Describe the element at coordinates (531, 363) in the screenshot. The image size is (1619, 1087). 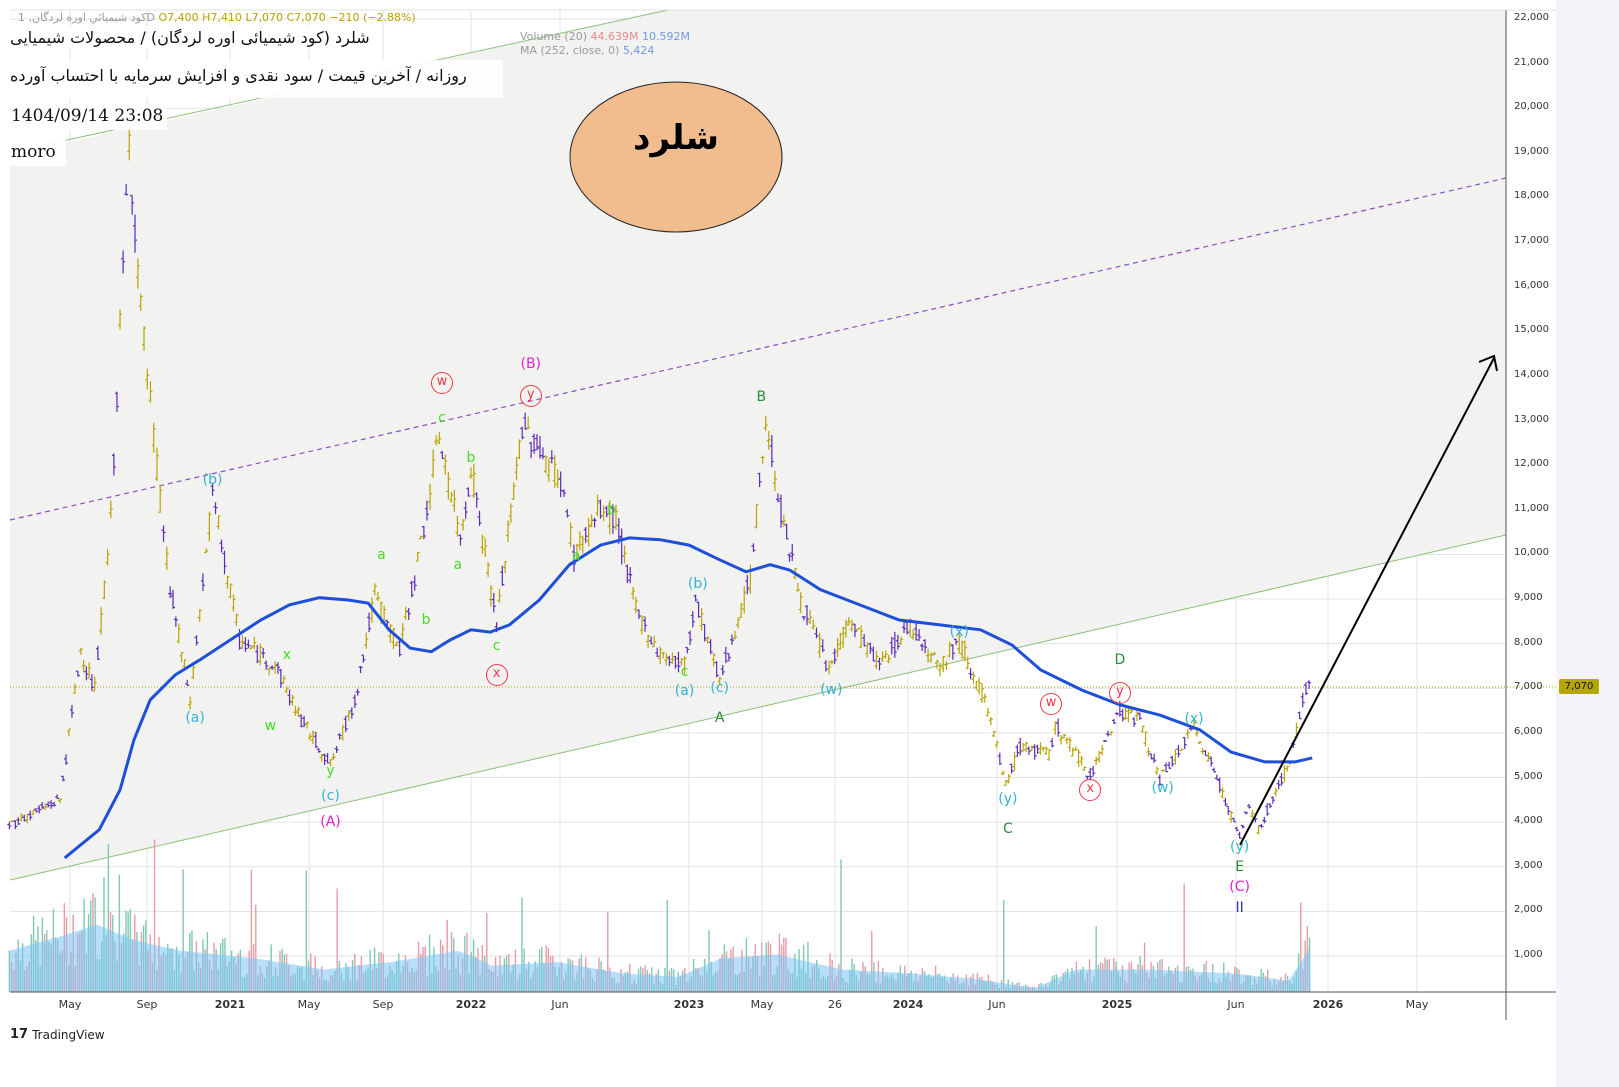
I see `wave-label: (B)` at that location.